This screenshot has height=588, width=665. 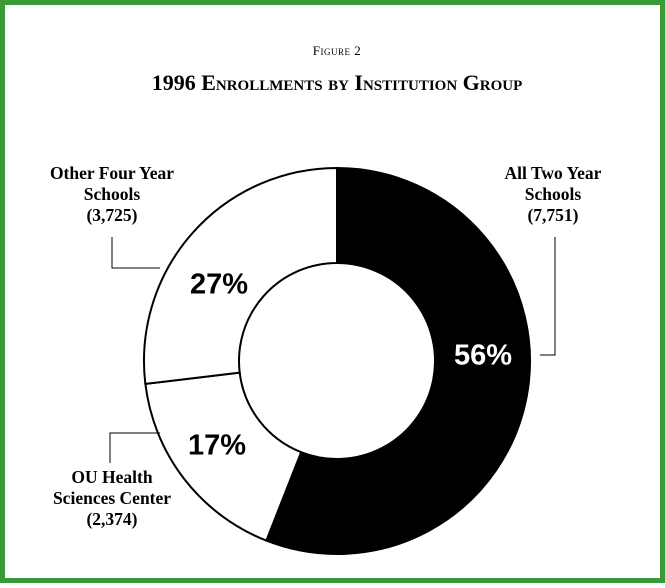 What do you see at coordinates (135, 253) in the screenshot?
I see `leader-line-other-four-year-schools` at bounding box center [135, 253].